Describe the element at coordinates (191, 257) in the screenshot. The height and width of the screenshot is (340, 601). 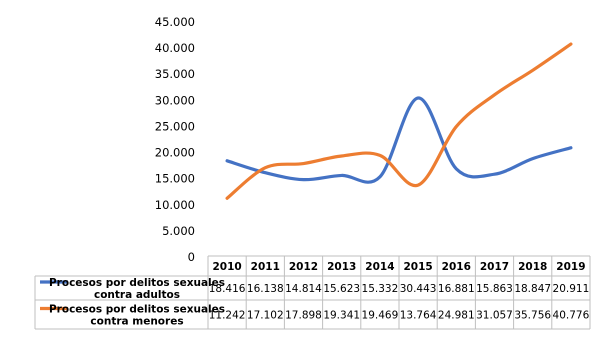
I see `y-tick-label: 0` at that location.